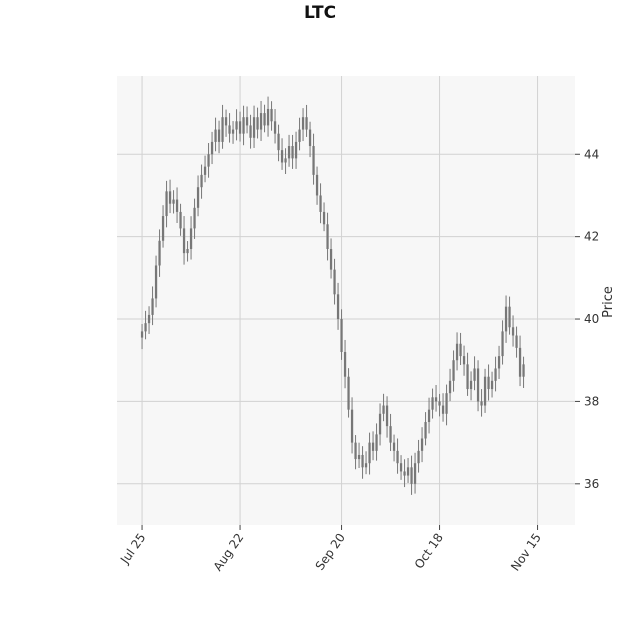  What do you see at coordinates (591, 401) in the screenshot?
I see `y-tick-label: 38` at bounding box center [591, 401].